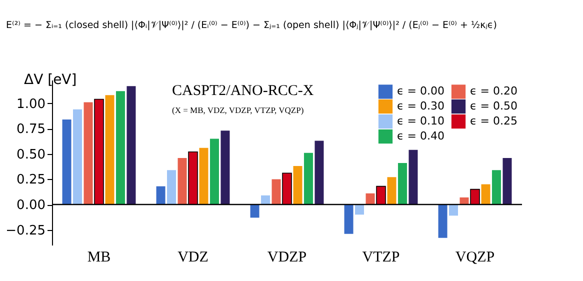  I want to click on y-axis-title: ΔV [eV], so click(50, 80).